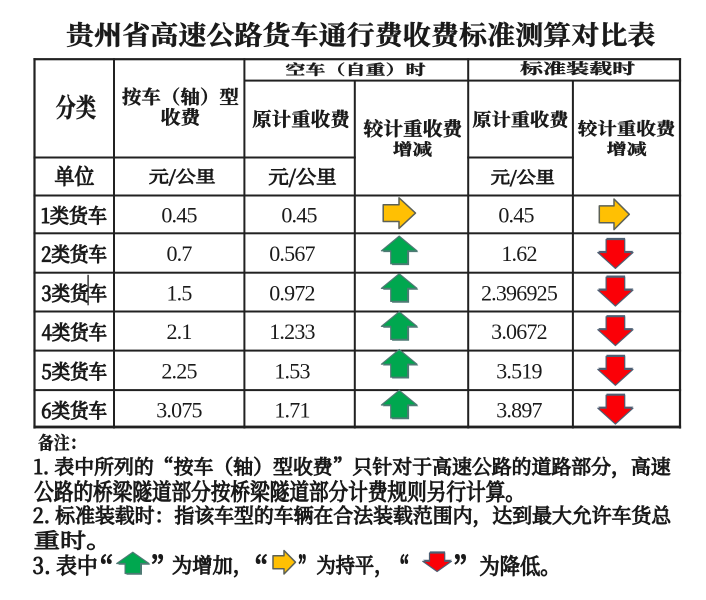 This screenshot has width=706, height=600. What do you see at coordinates (519, 371) in the screenshot?
I see `svg-text: 3.519` at bounding box center [519, 371].